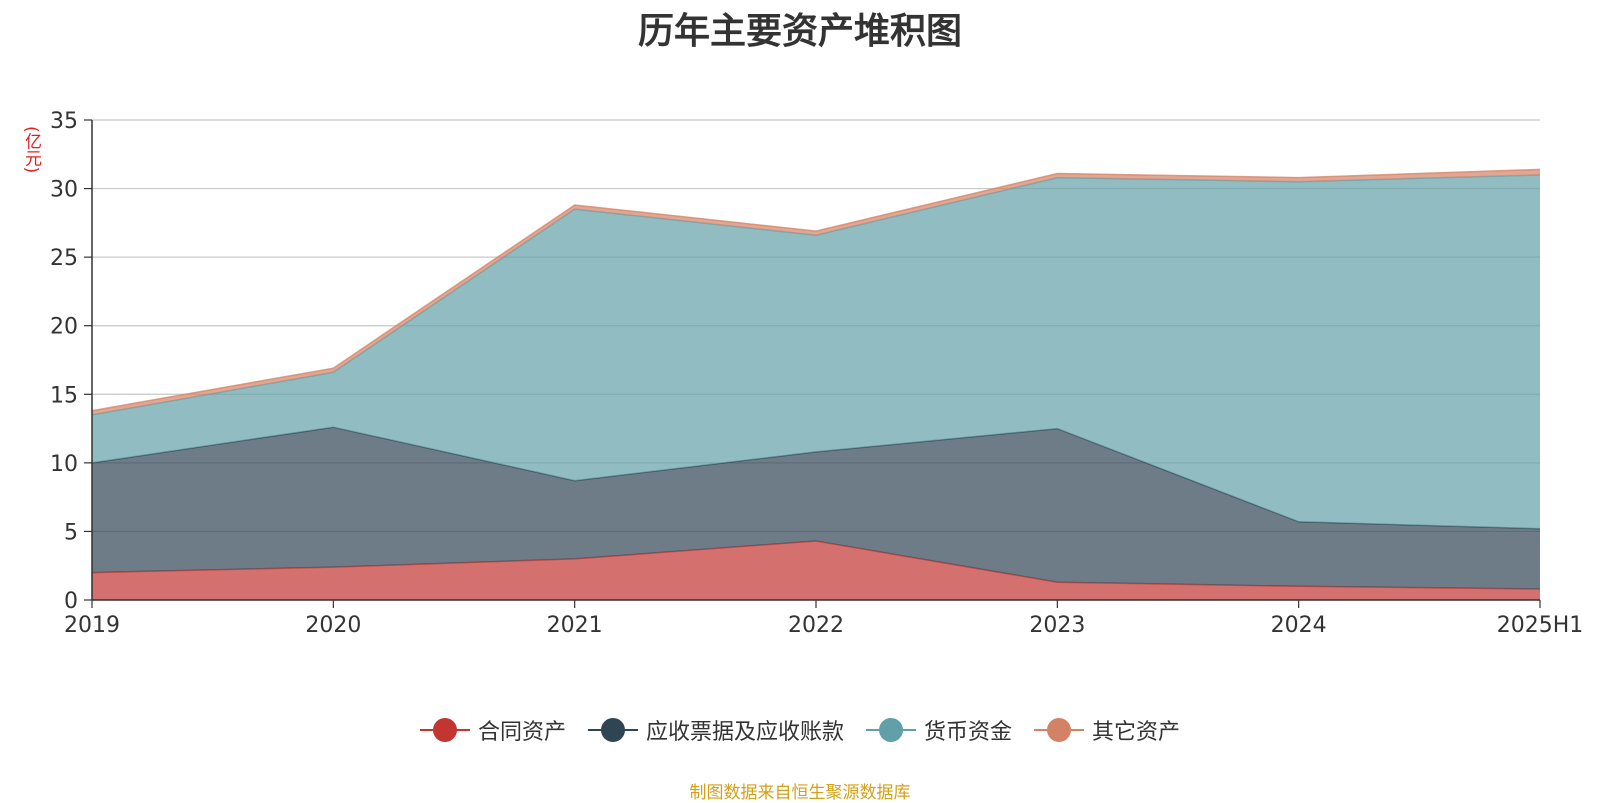 This screenshot has width=1600, height=803. Describe the element at coordinates (64, 258) in the screenshot. I see `y-tick-label: 25` at that location.